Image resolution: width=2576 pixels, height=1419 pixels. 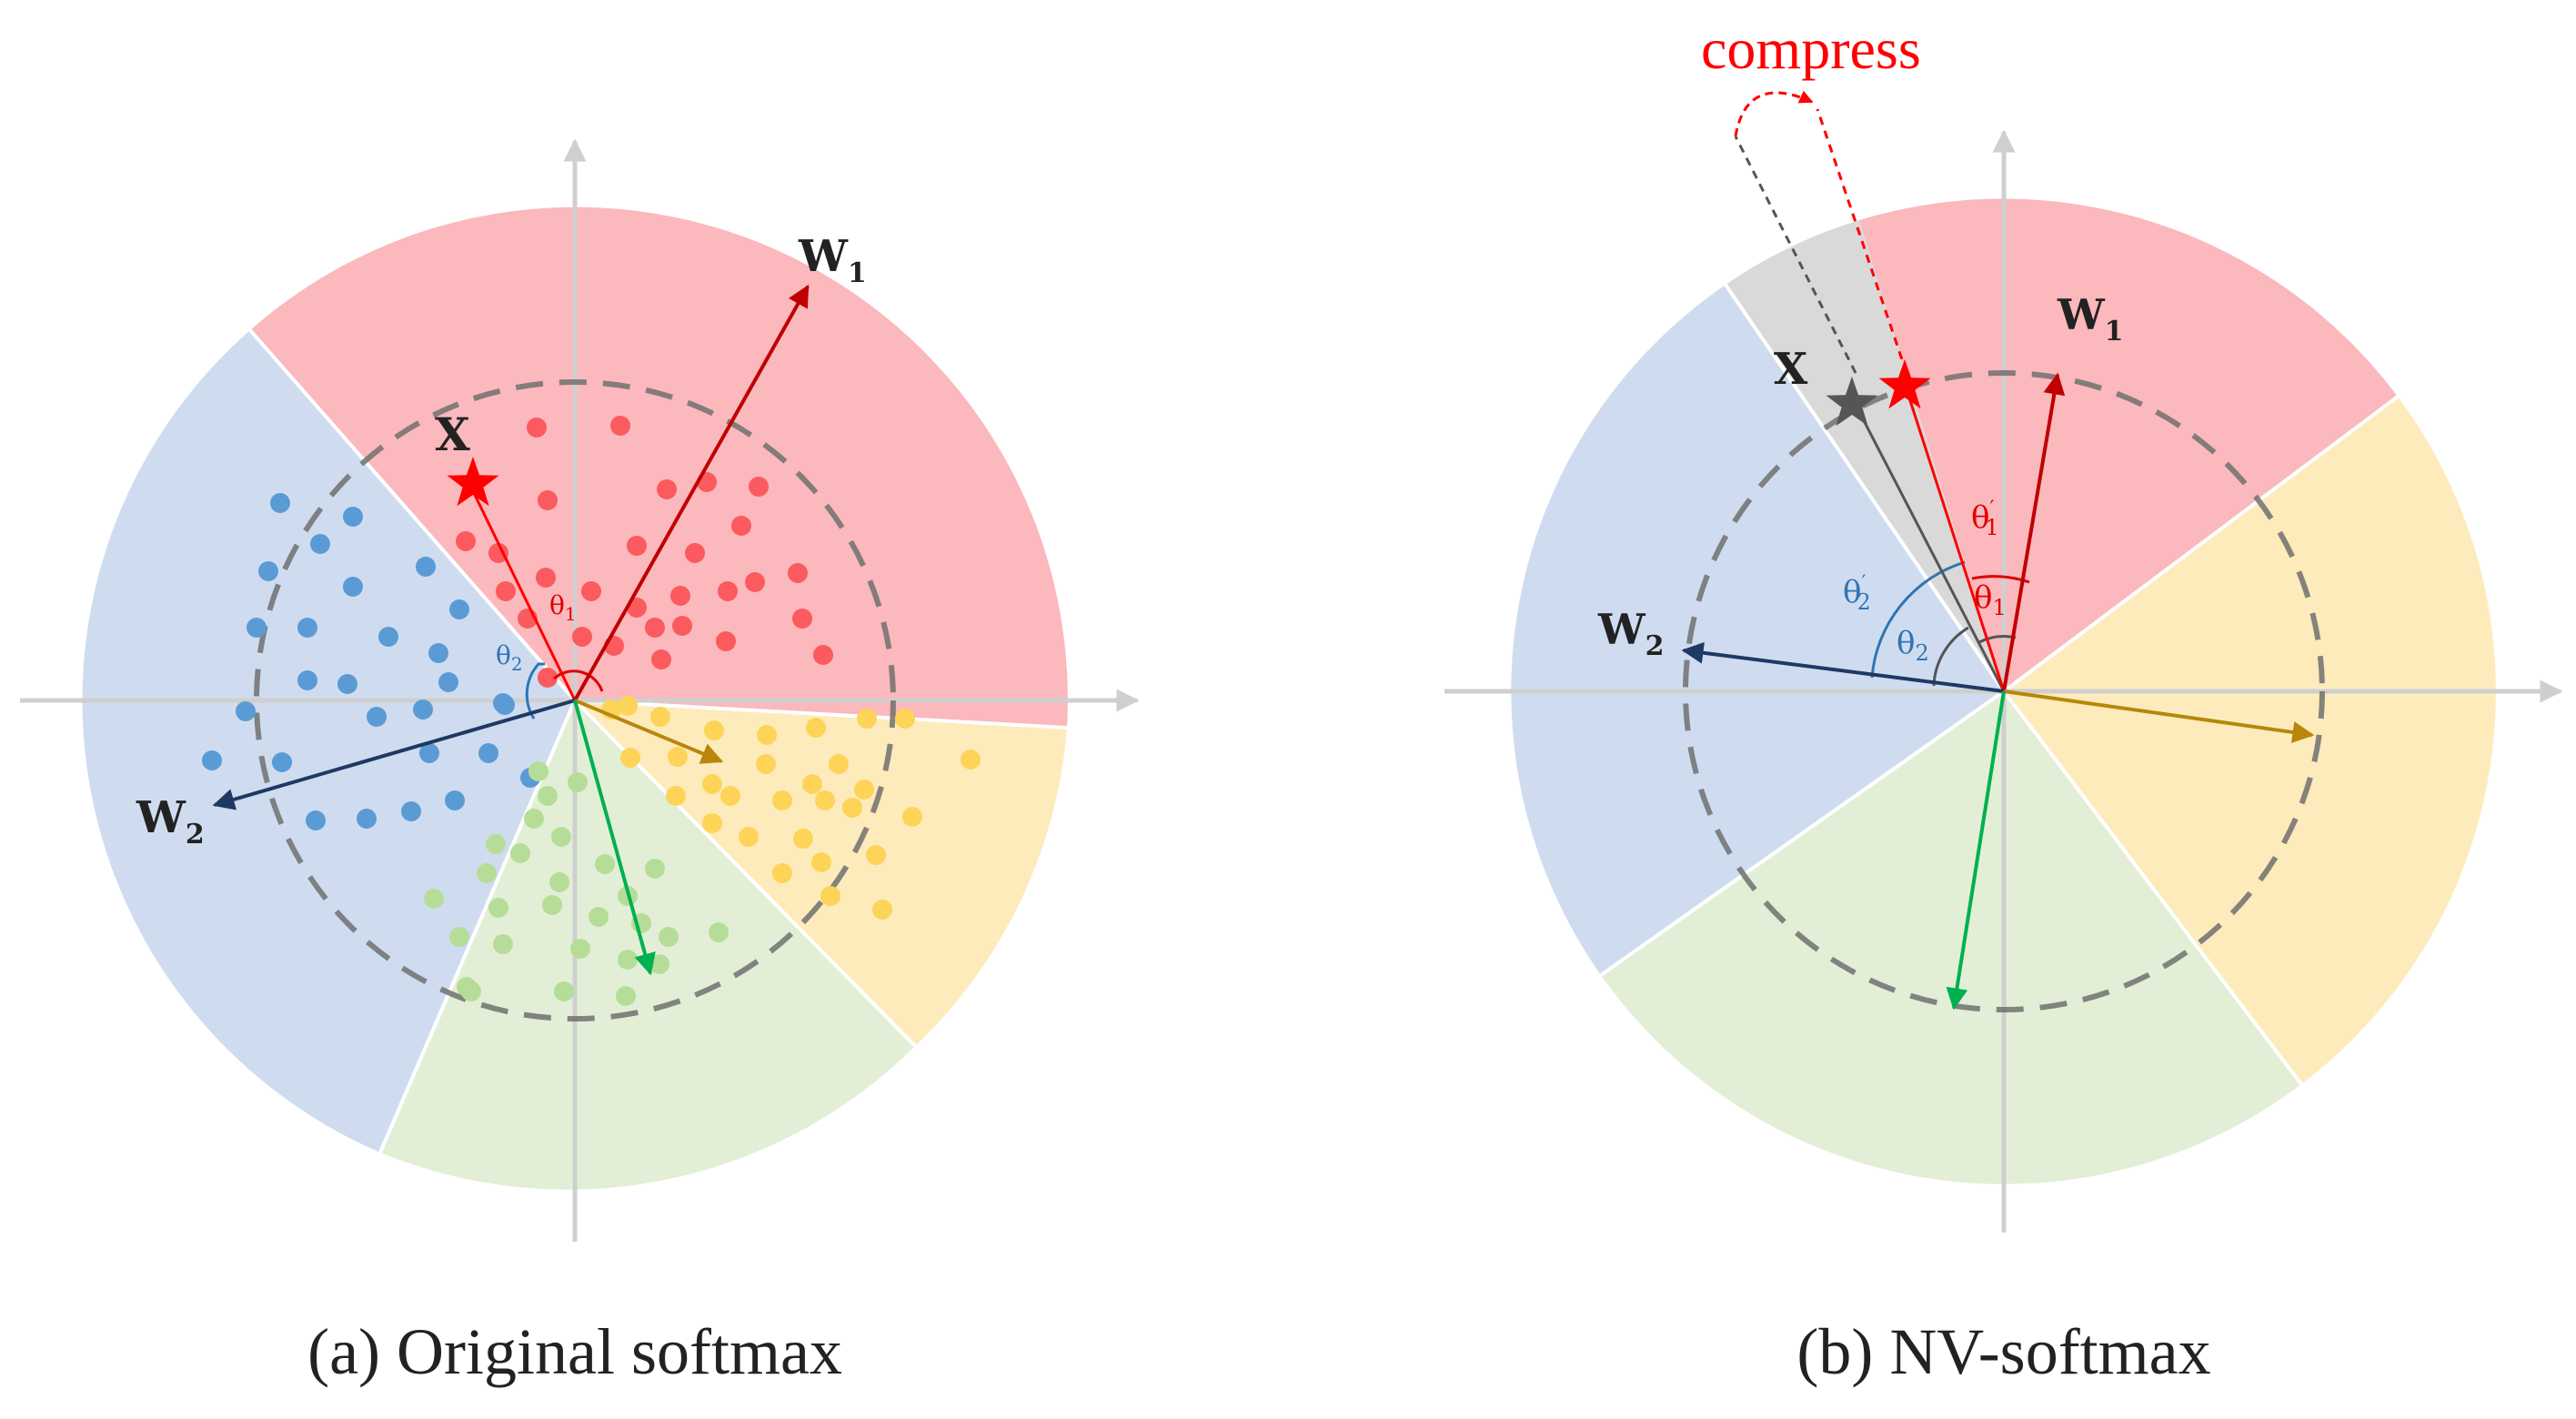 I want to click on panel-b-x-gray-vector, so click(x=1930, y=548).